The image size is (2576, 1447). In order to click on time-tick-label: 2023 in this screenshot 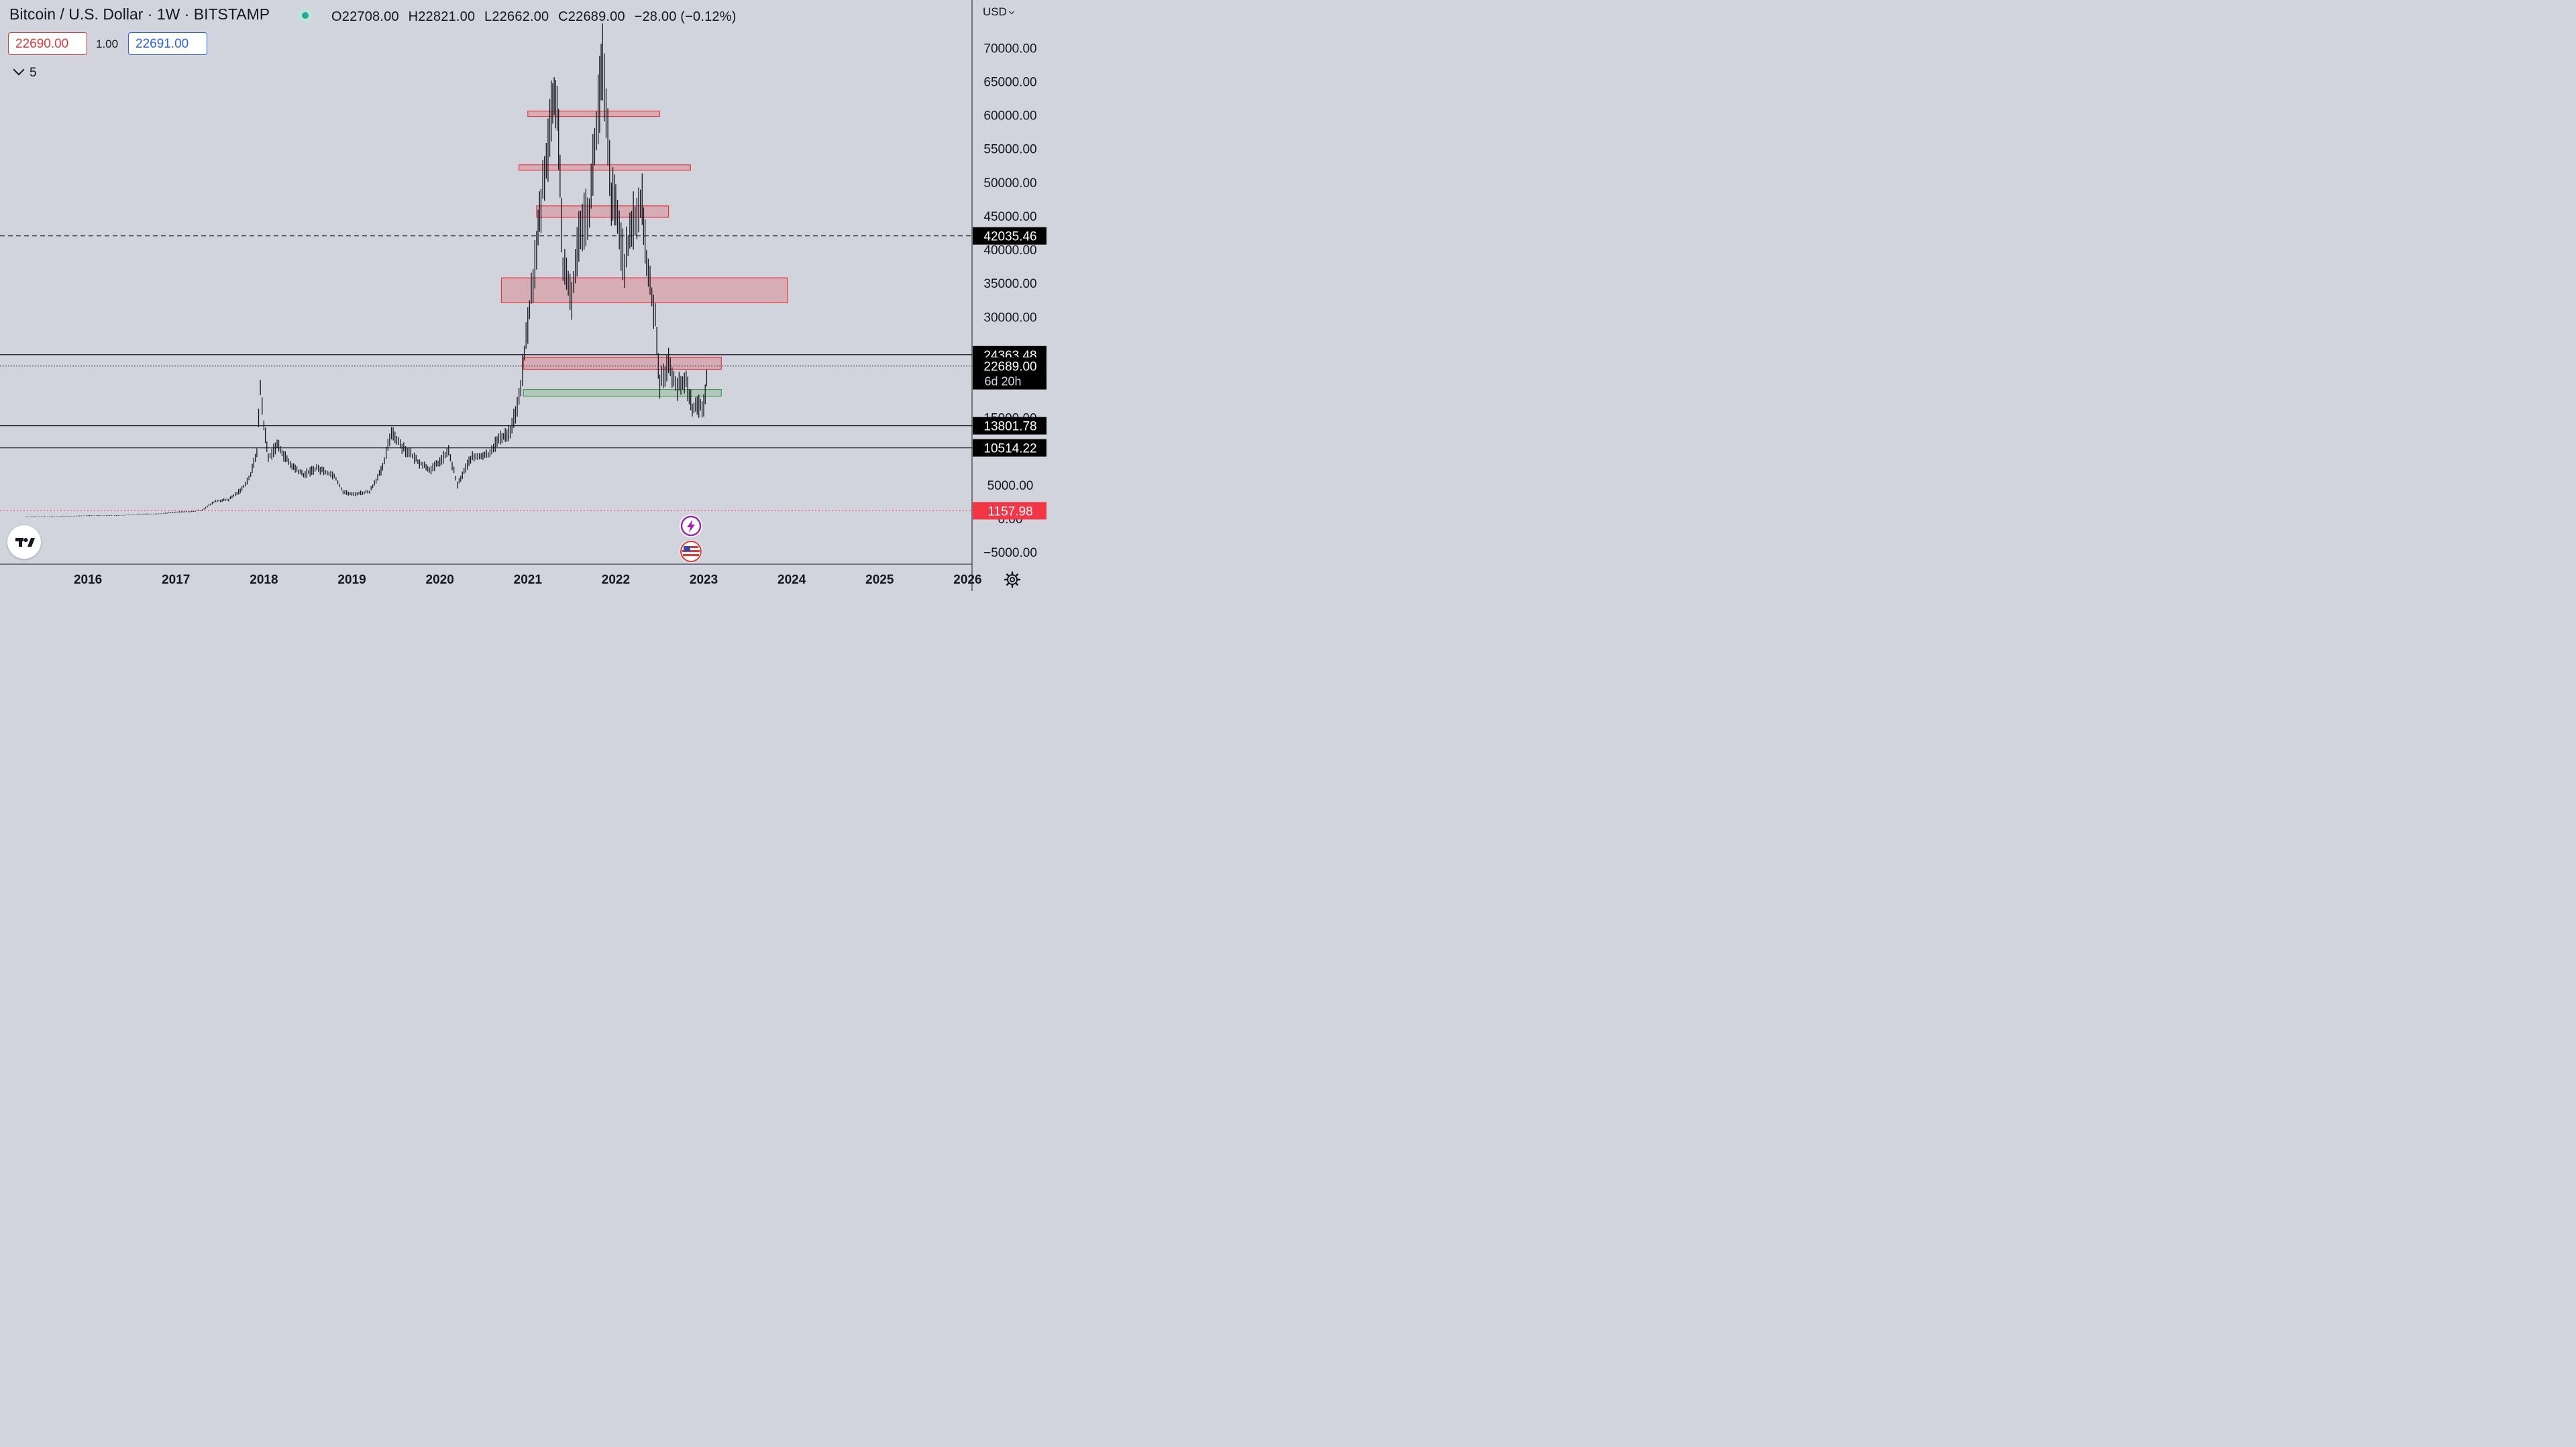, I will do `click(704, 580)`.